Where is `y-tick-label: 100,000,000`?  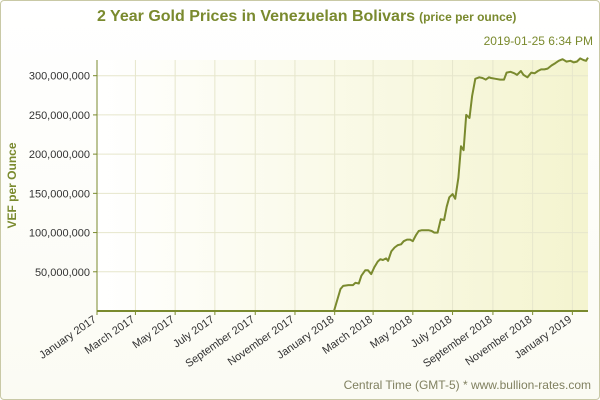
y-tick-label: 100,000,000 is located at coordinates (59, 234).